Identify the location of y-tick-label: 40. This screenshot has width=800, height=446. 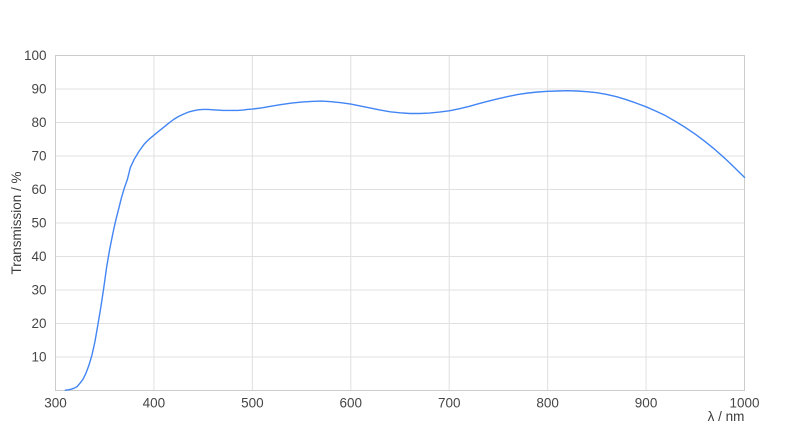
(38, 256).